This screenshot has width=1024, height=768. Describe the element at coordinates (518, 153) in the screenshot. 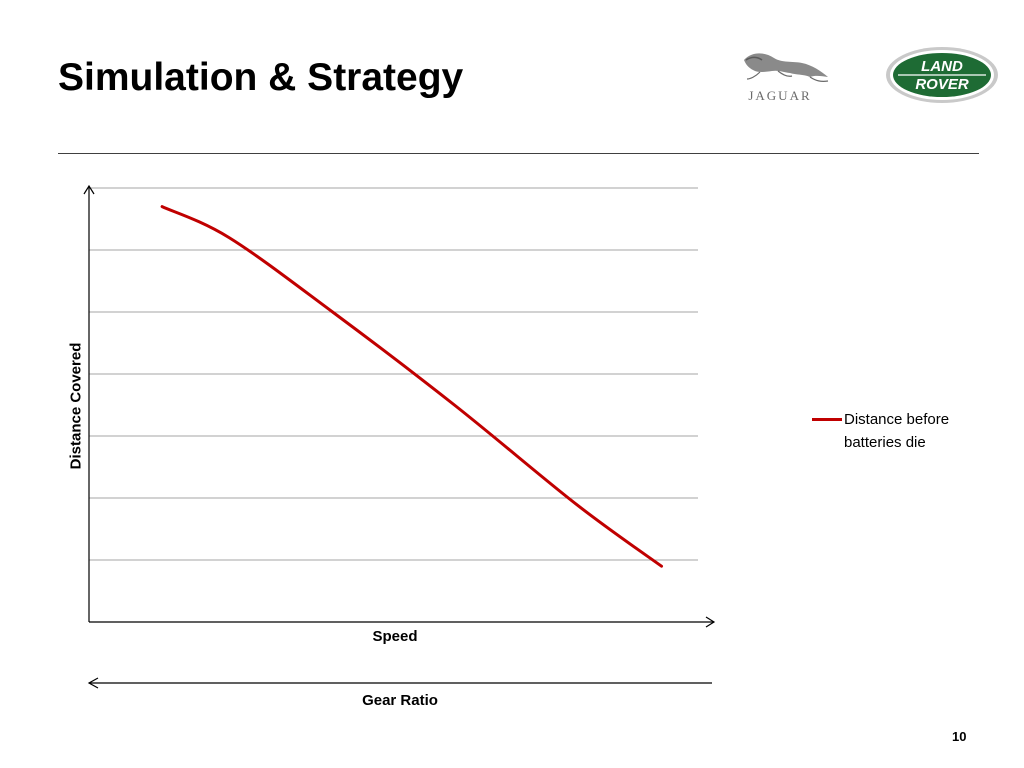

I see `header-divider` at that location.